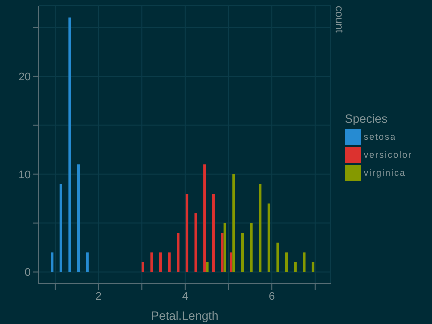  What do you see at coordinates (24, 77) in the screenshot?
I see `y-tick-label: 20` at bounding box center [24, 77].